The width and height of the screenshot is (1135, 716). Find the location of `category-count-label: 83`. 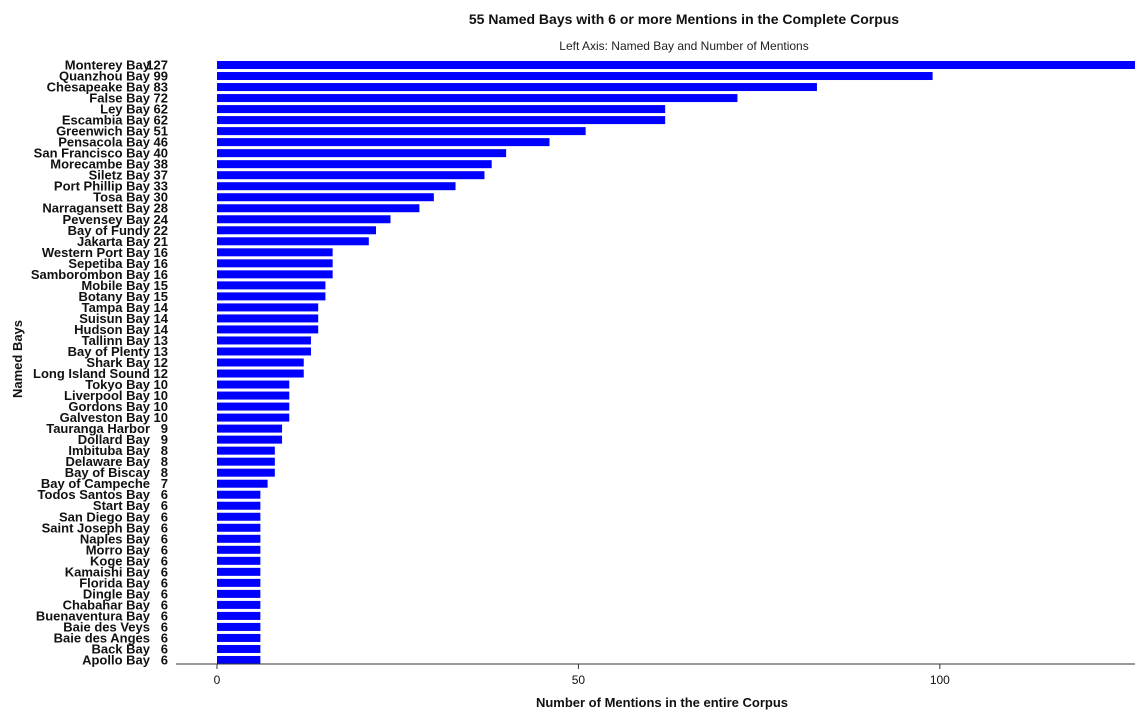

category-count-label: 83 is located at coordinates (161, 87).